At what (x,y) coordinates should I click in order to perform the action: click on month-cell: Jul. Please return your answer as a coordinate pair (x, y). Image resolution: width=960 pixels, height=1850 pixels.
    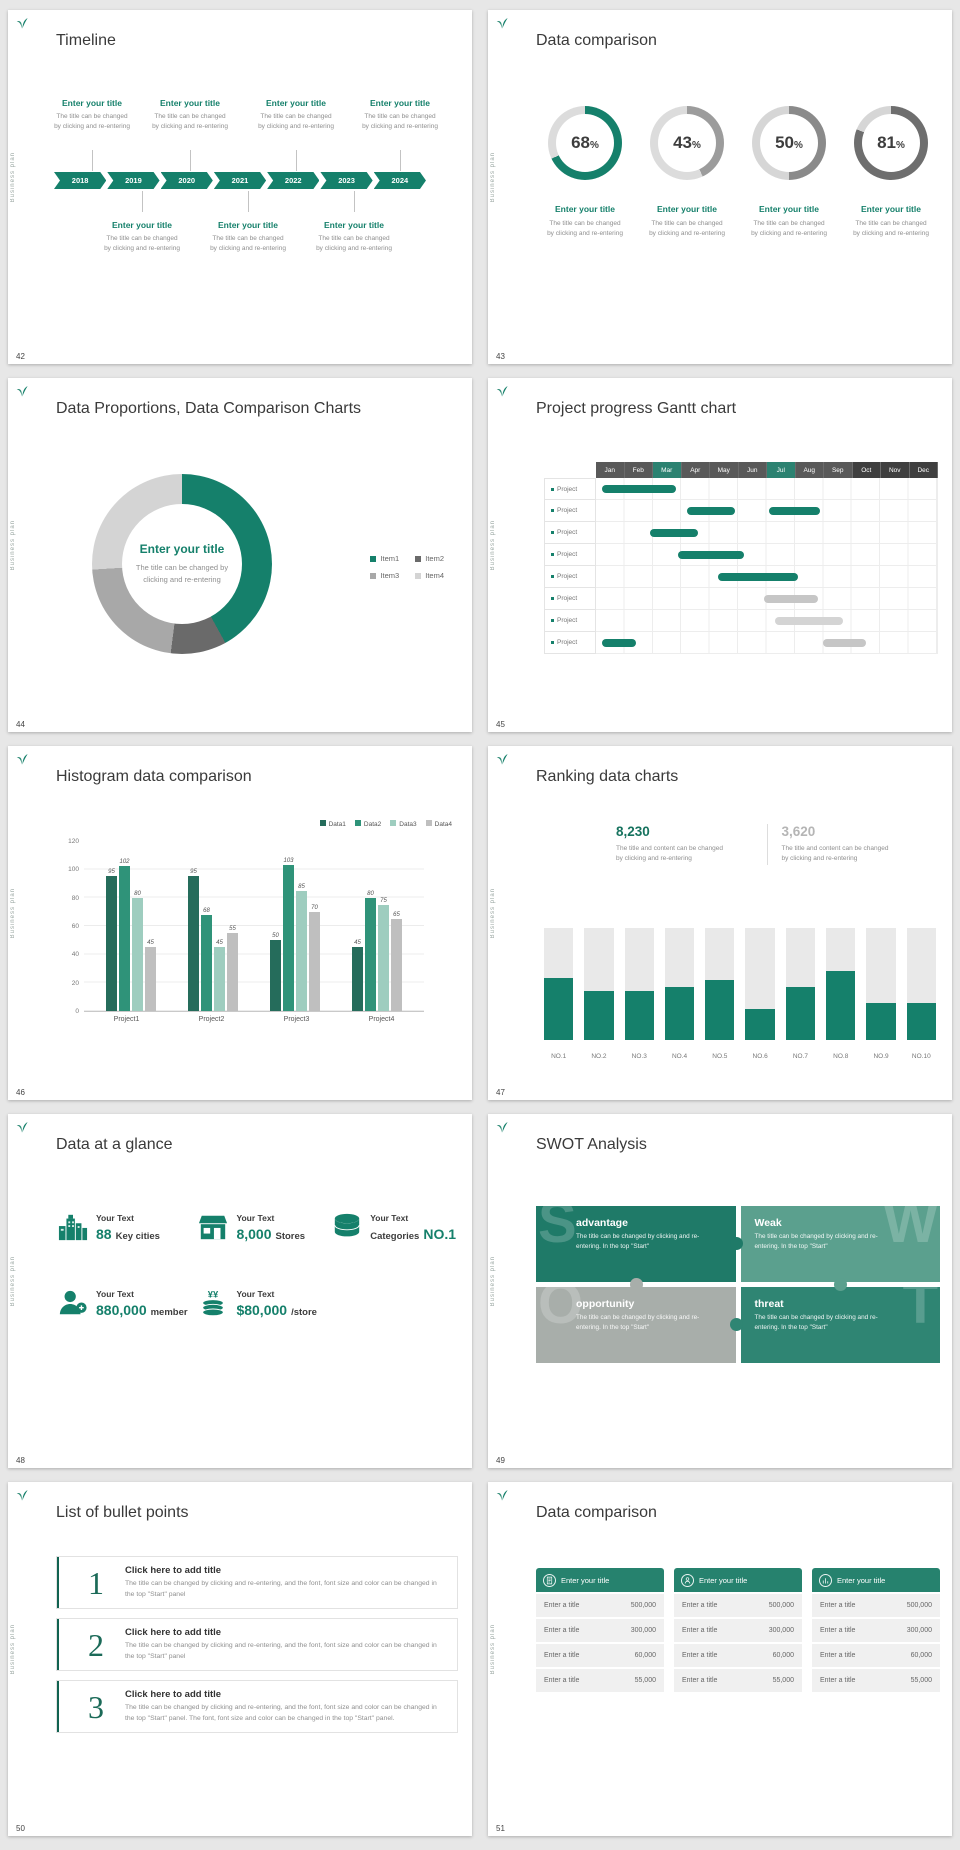
    Looking at the image, I should click on (781, 470).